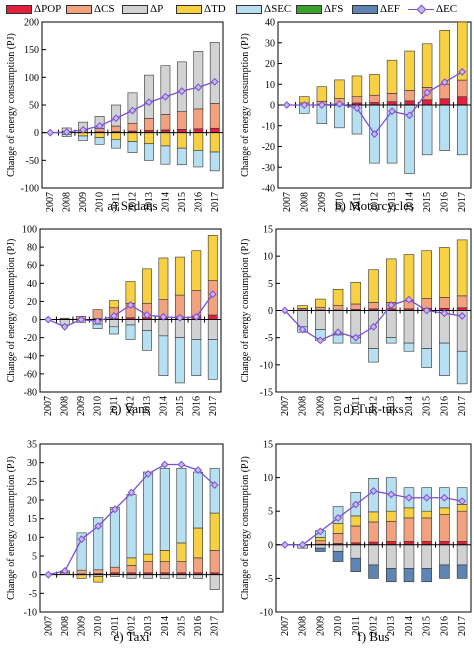 This screenshot has height=656, width=474. I want to click on y-tick-label: 35, so click(32, 445).